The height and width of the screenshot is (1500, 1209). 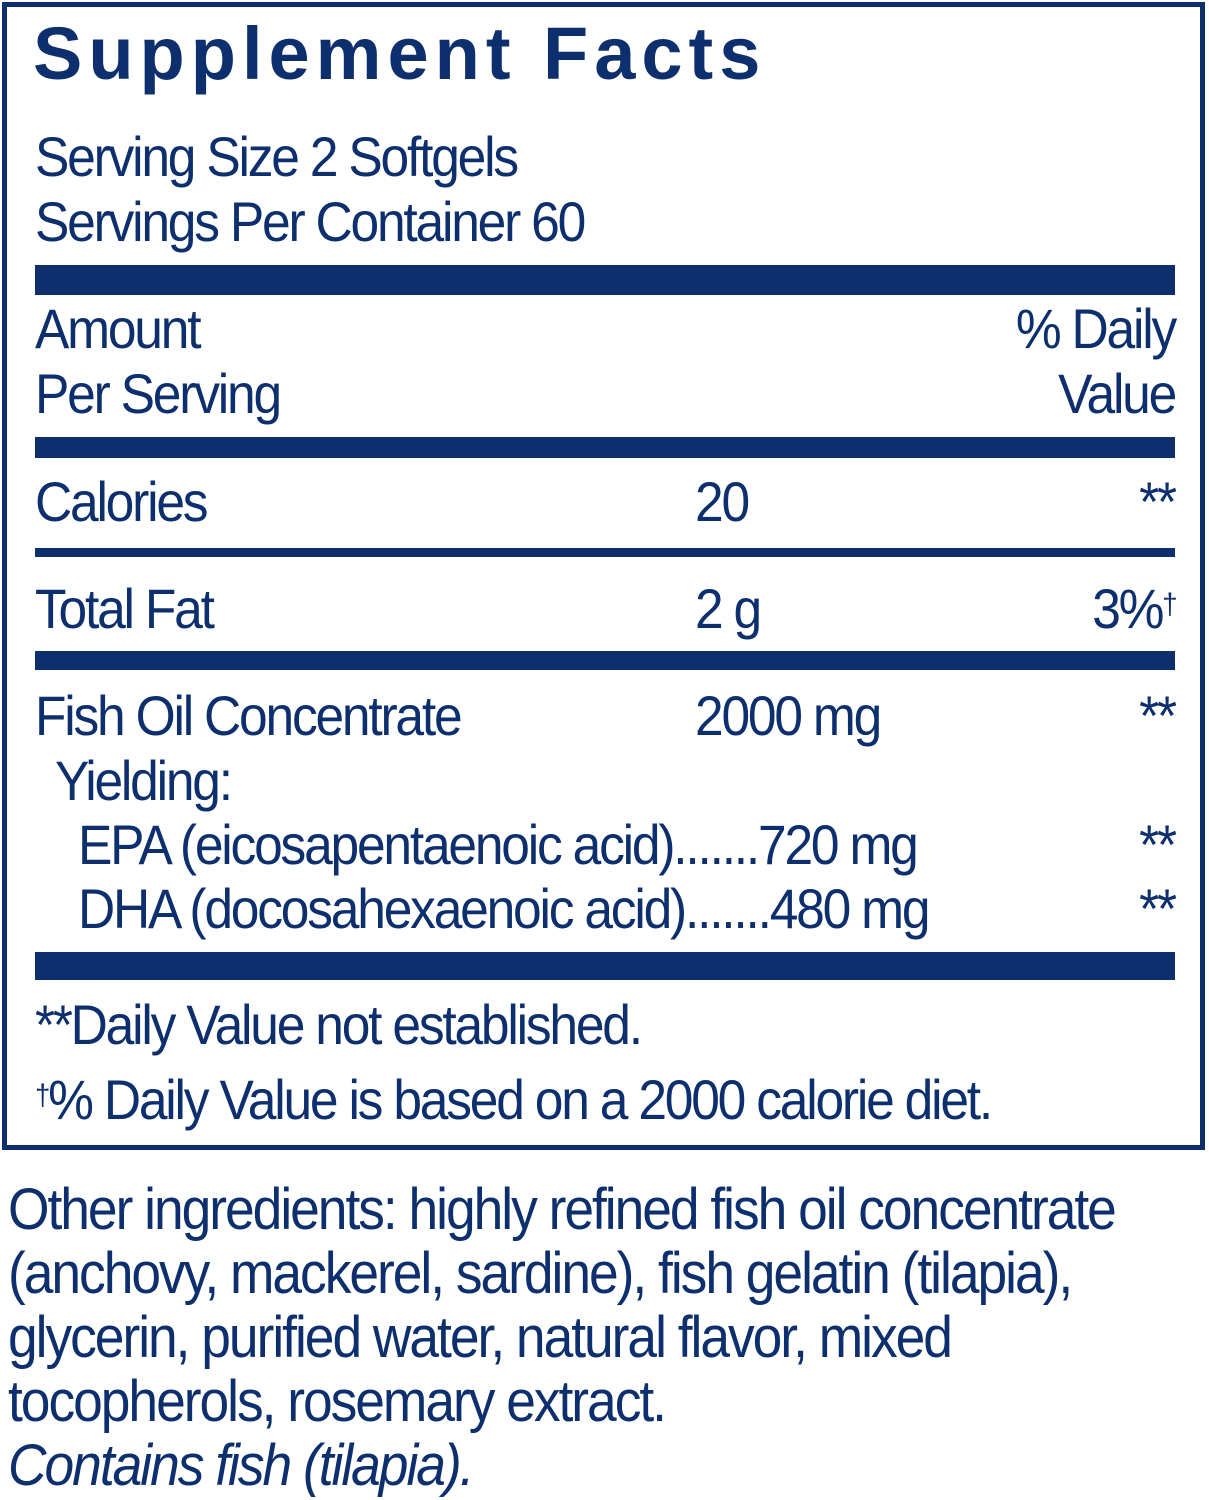 What do you see at coordinates (728, 608) in the screenshot?
I see `total-fat-amount: 2 g` at bounding box center [728, 608].